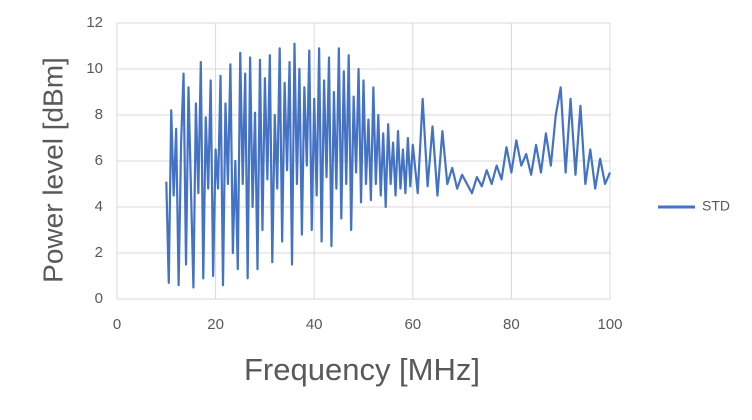 This screenshot has height=420, width=752. What do you see at coordinates (99, 160) in the screenshot?
I see `y-tick-label: 6` at bounding box center [99, 160].